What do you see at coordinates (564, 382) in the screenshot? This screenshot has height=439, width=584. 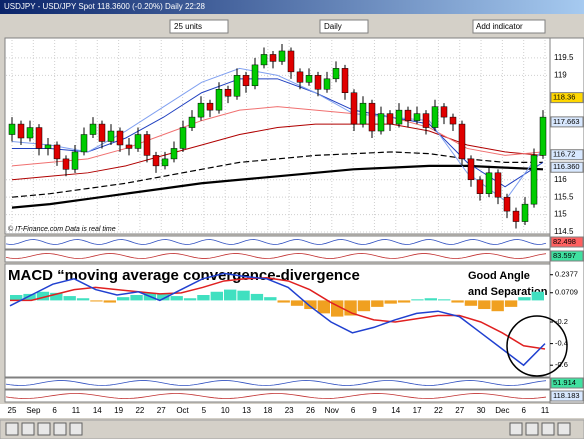 I see `strip-flag-label: 51.914` at bounding box center [564, 382].